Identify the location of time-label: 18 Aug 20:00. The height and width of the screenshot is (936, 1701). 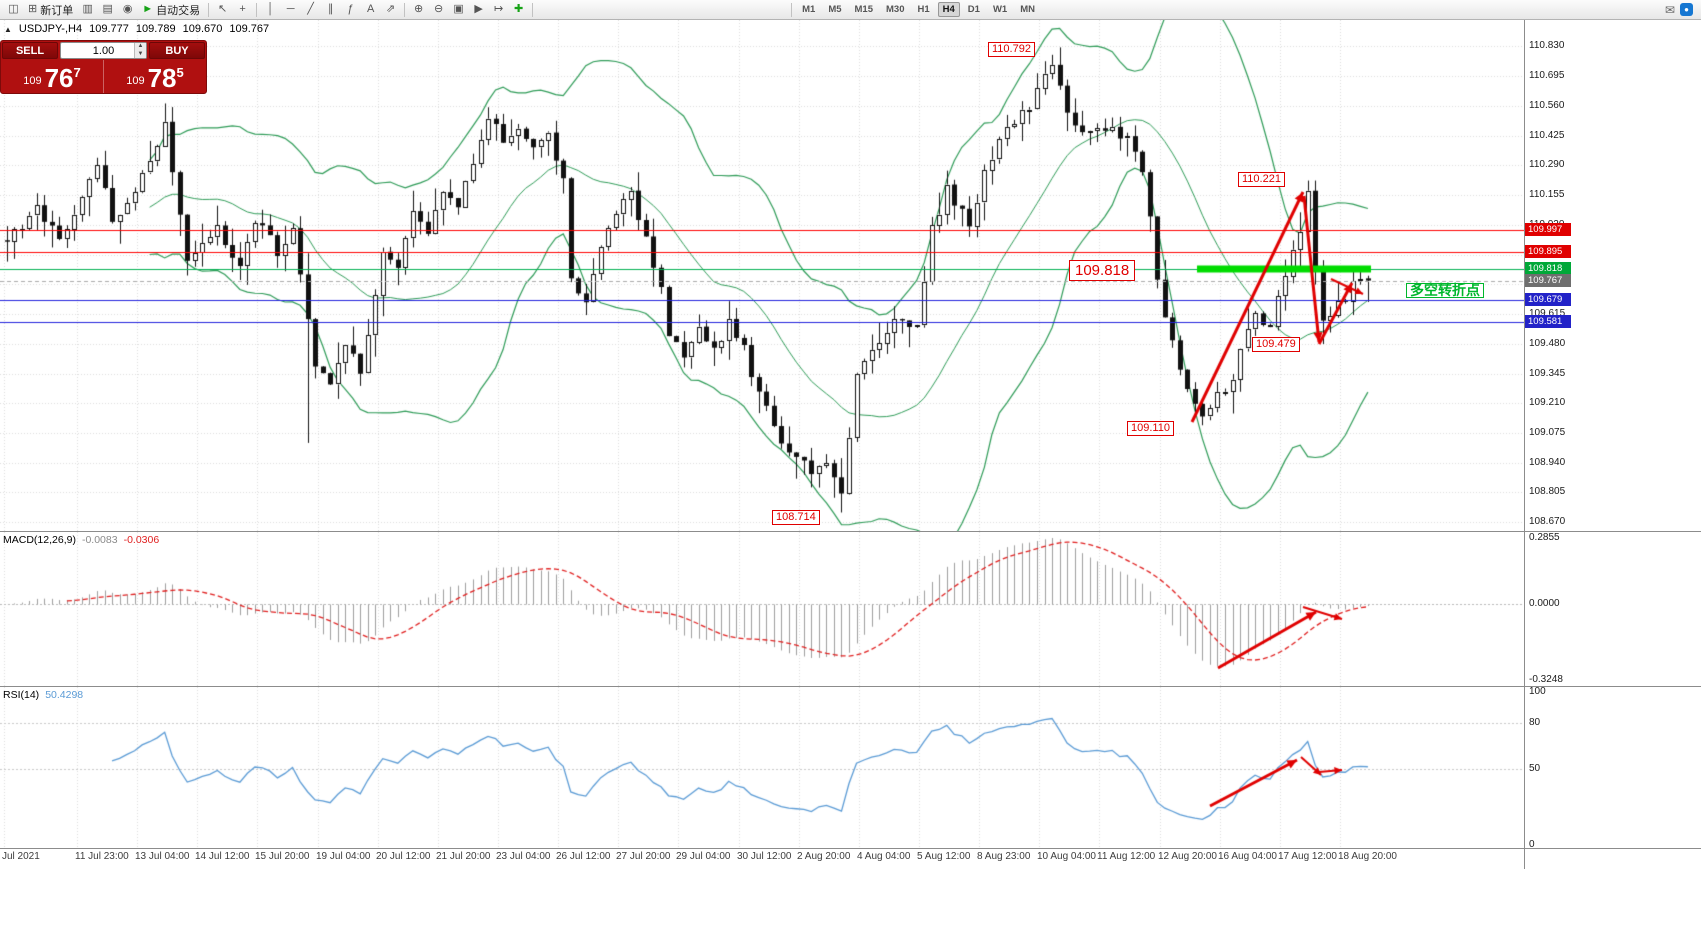
(1367, 856).